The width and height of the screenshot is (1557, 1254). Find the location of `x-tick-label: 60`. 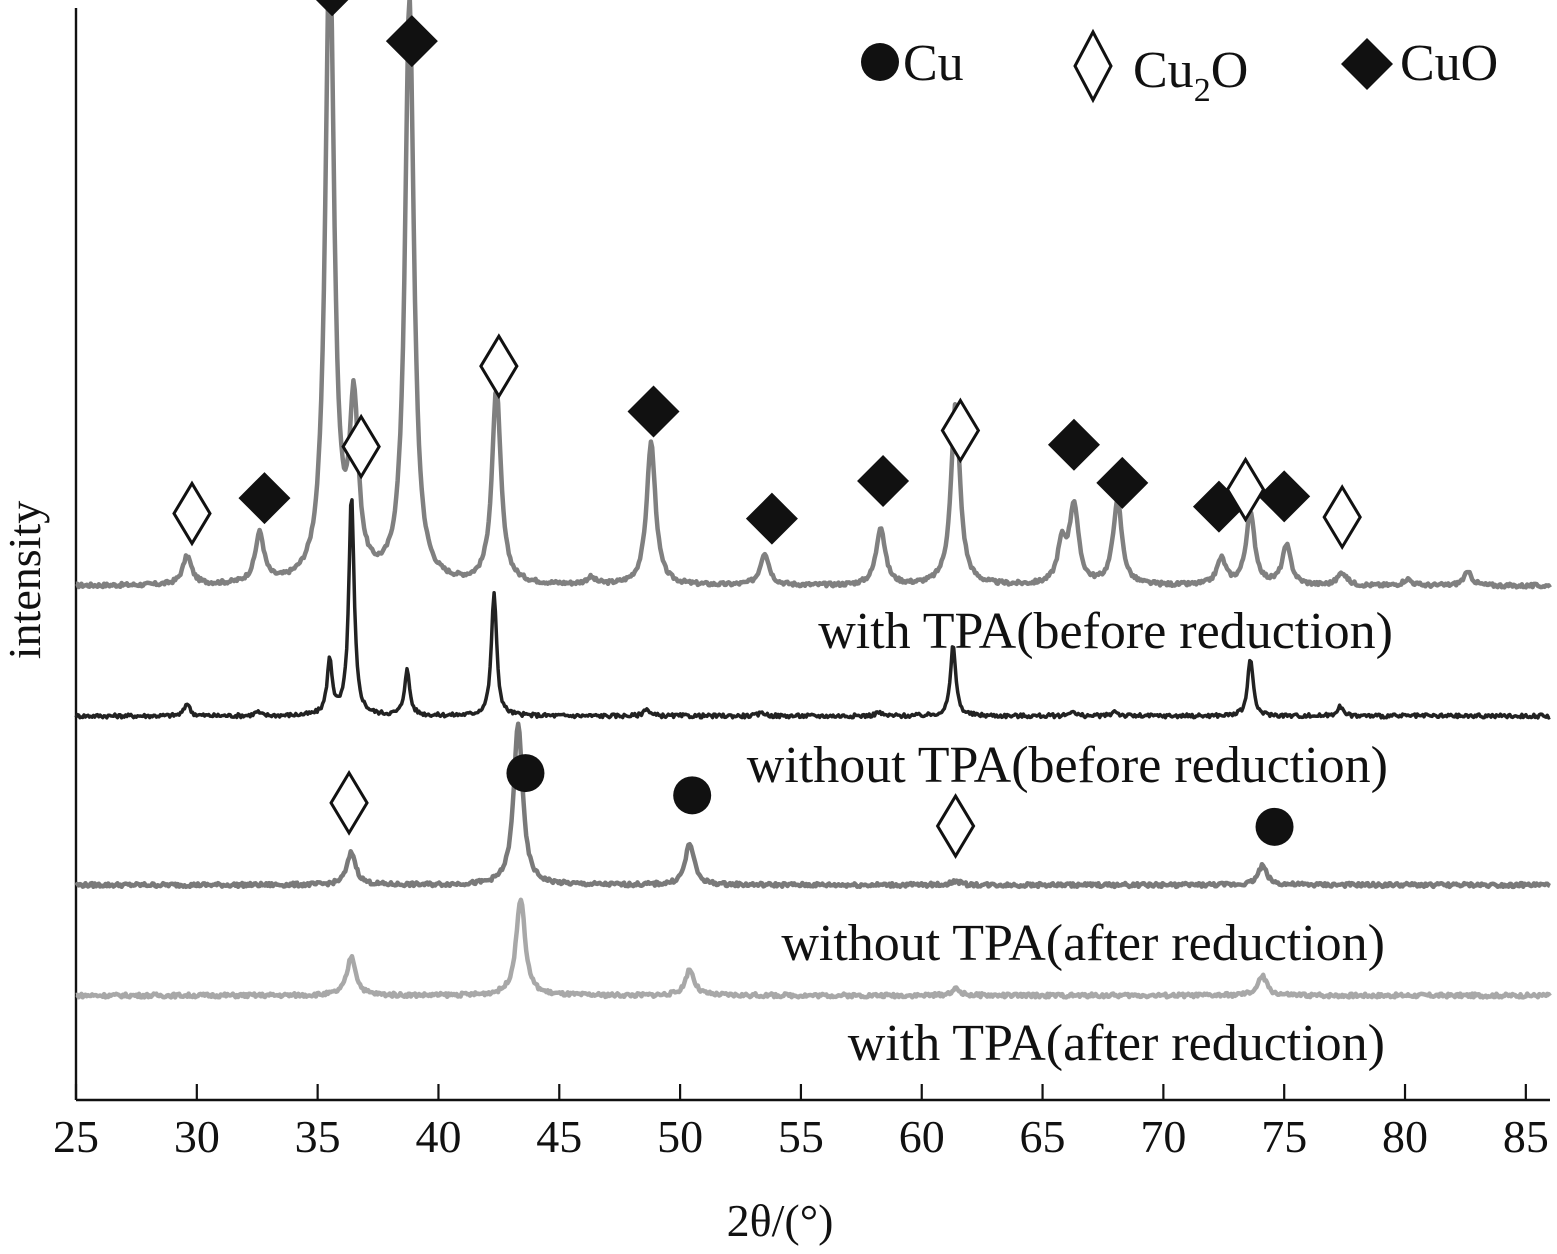

x-tick-label: 60 is located at coordinates (922, 1136).